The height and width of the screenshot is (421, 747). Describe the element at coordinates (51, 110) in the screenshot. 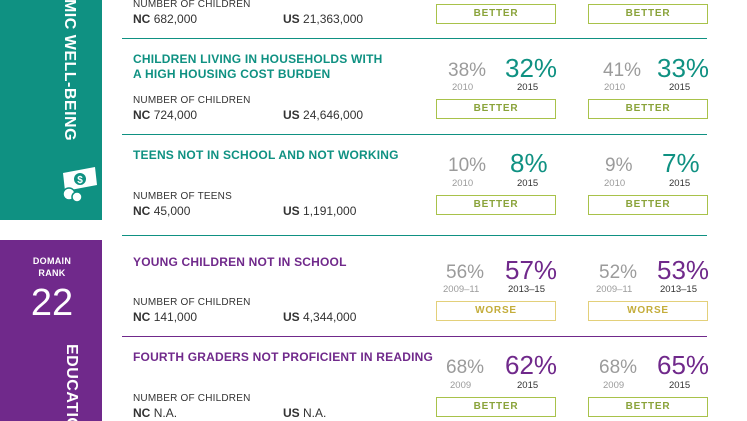

I see `economic-domain-panel: OMIC WELL-BEING $` at that location.